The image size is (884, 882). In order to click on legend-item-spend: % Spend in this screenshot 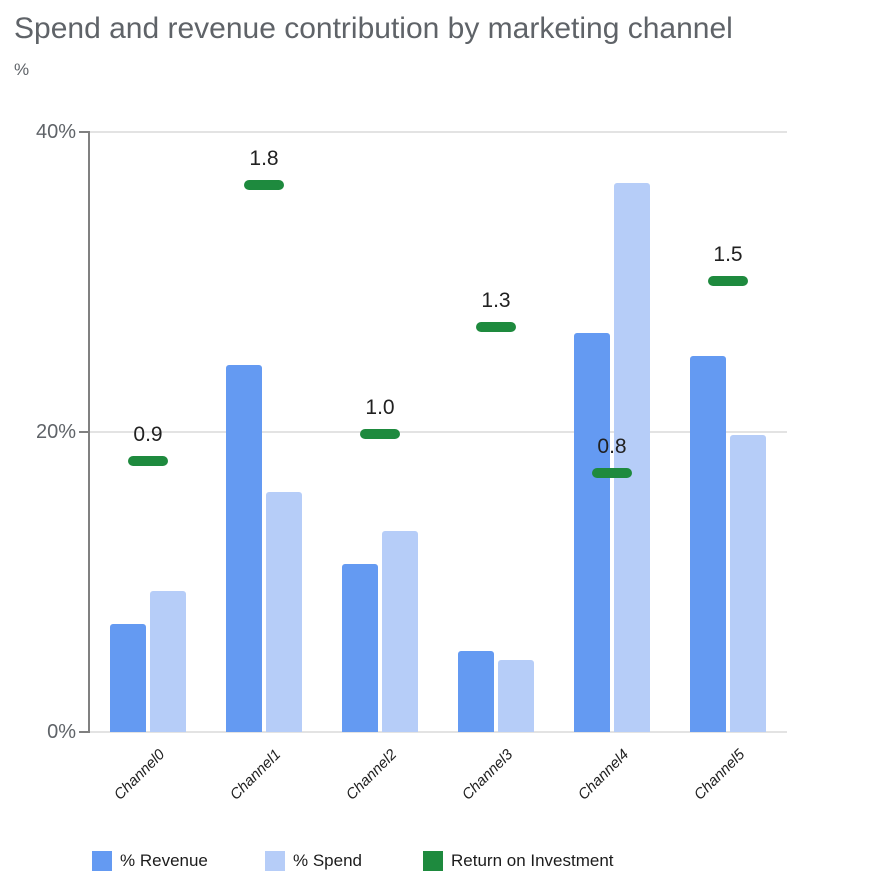, I will do `click(313, 861)`.